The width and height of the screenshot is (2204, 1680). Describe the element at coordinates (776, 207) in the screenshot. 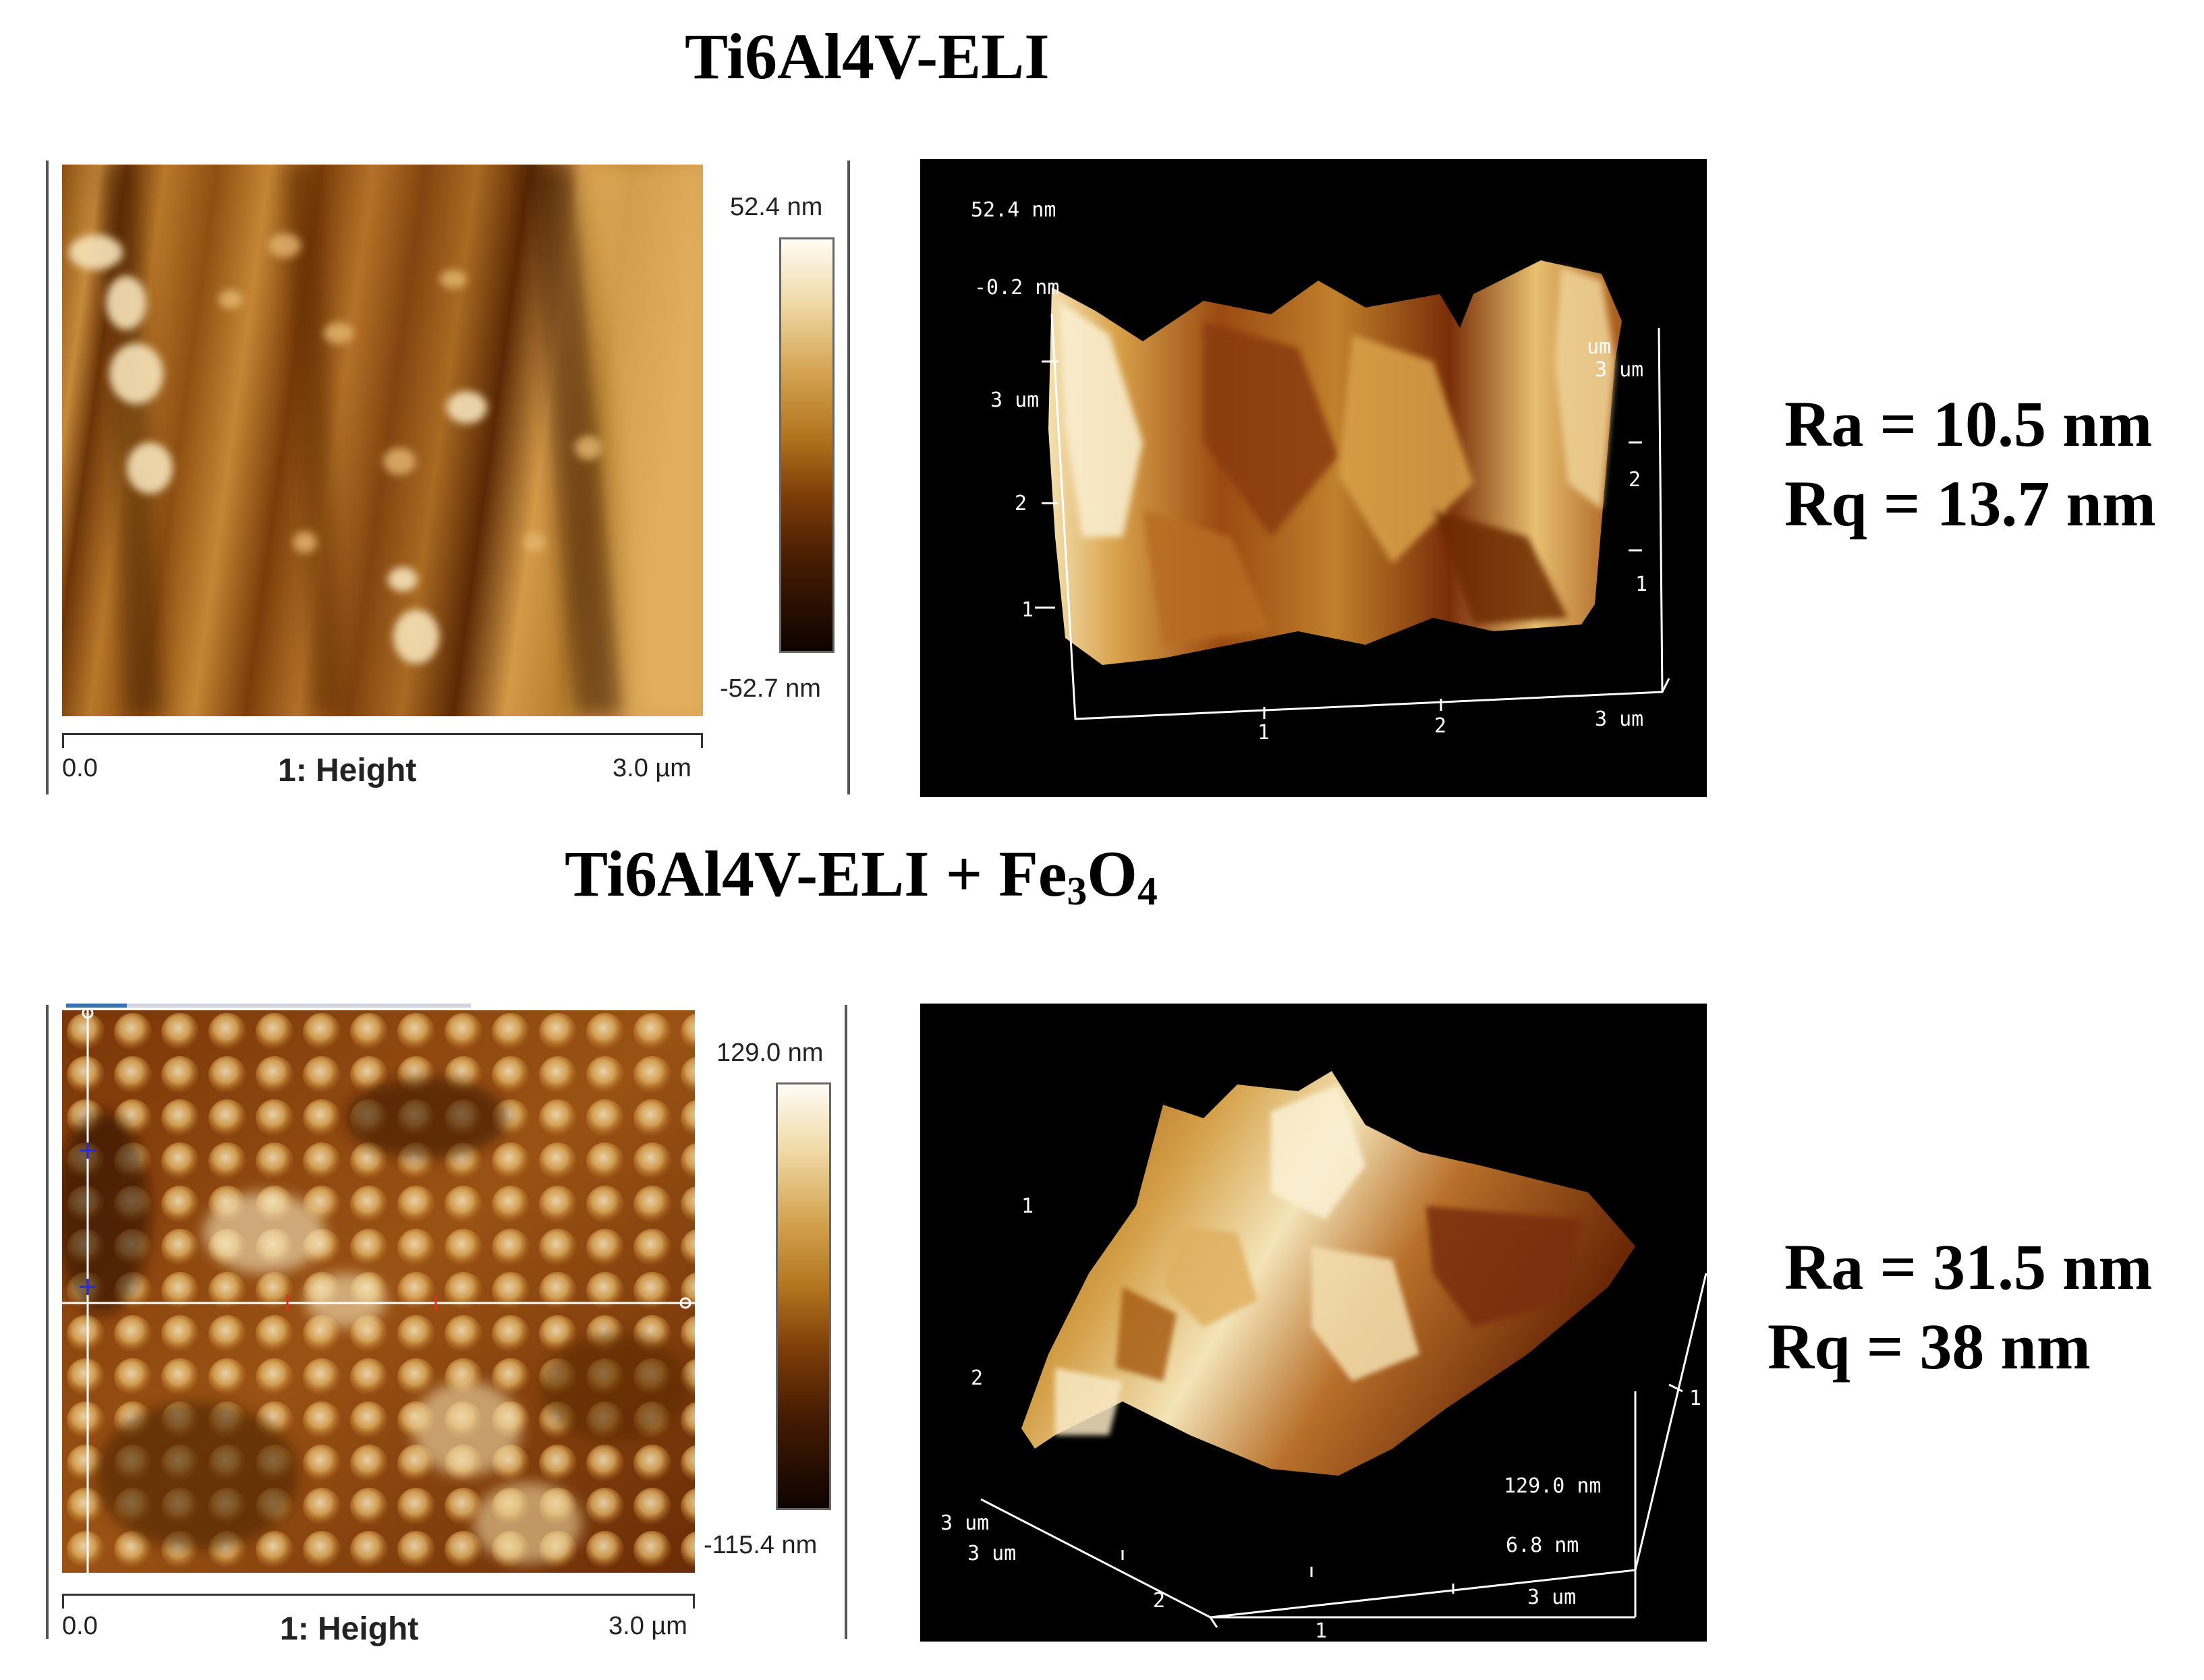

I see `colorbar-max-label-top: 52.4 nm` at that location.